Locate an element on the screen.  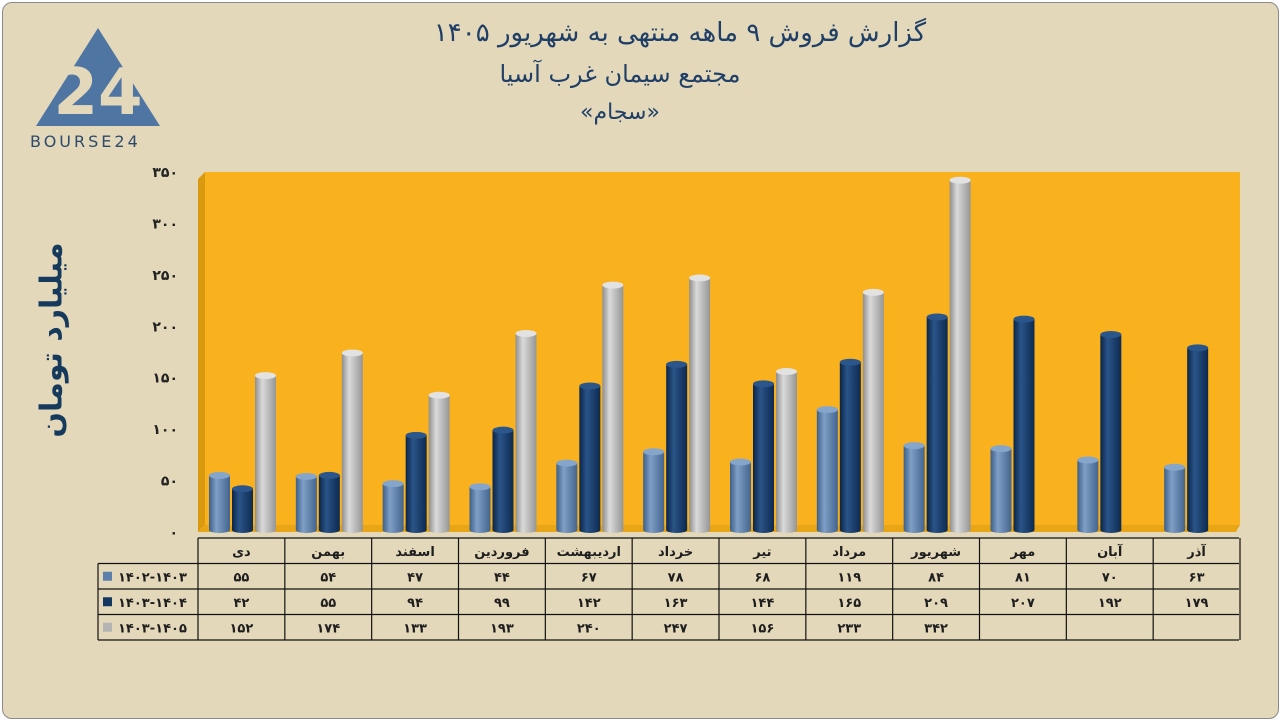
data-label: ۴۷ is located at coordinates (415, 577).